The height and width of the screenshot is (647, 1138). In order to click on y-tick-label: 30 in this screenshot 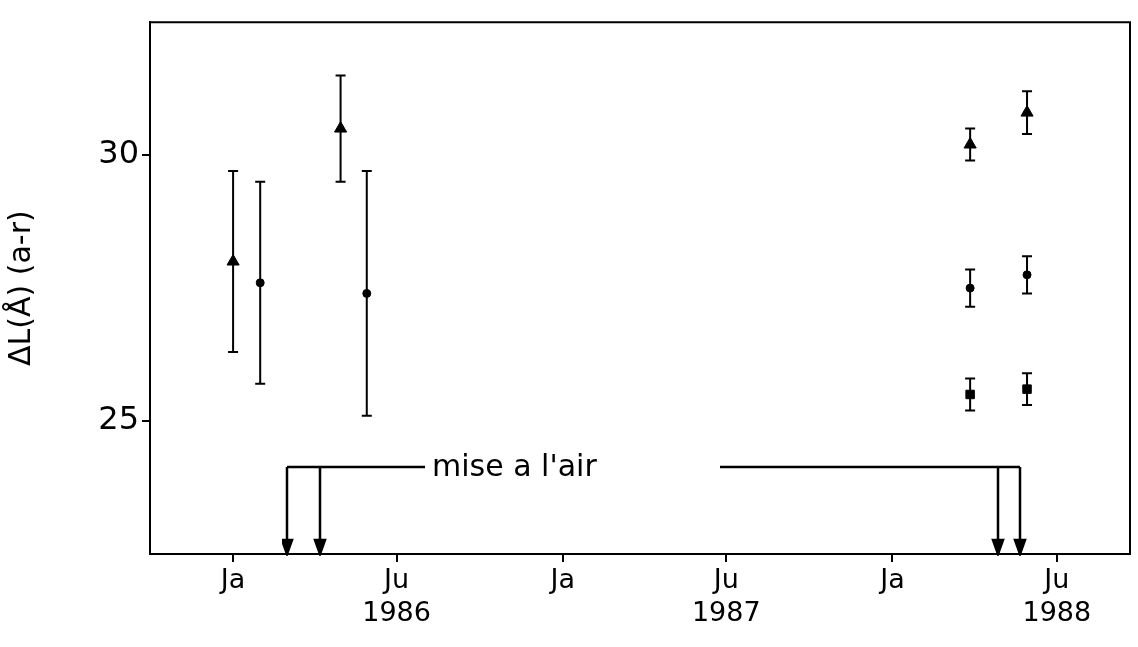, I will do `click(118, 152)`.